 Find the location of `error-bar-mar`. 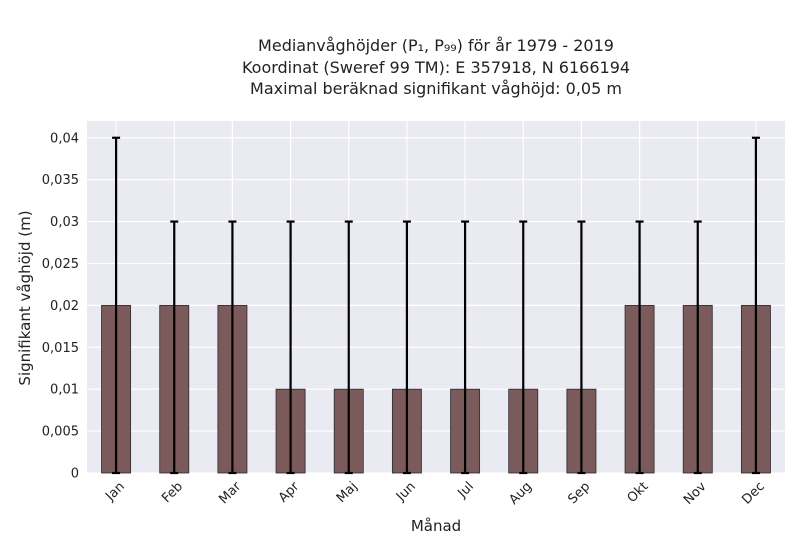

error-bar-mar is located at coordinates (232, 347).